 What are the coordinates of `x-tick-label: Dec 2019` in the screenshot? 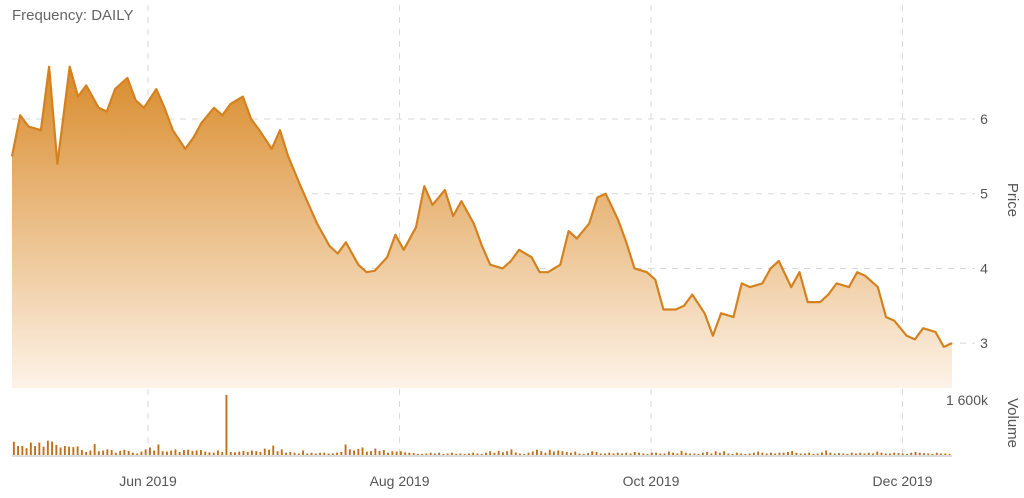 It's located at (903, 481).